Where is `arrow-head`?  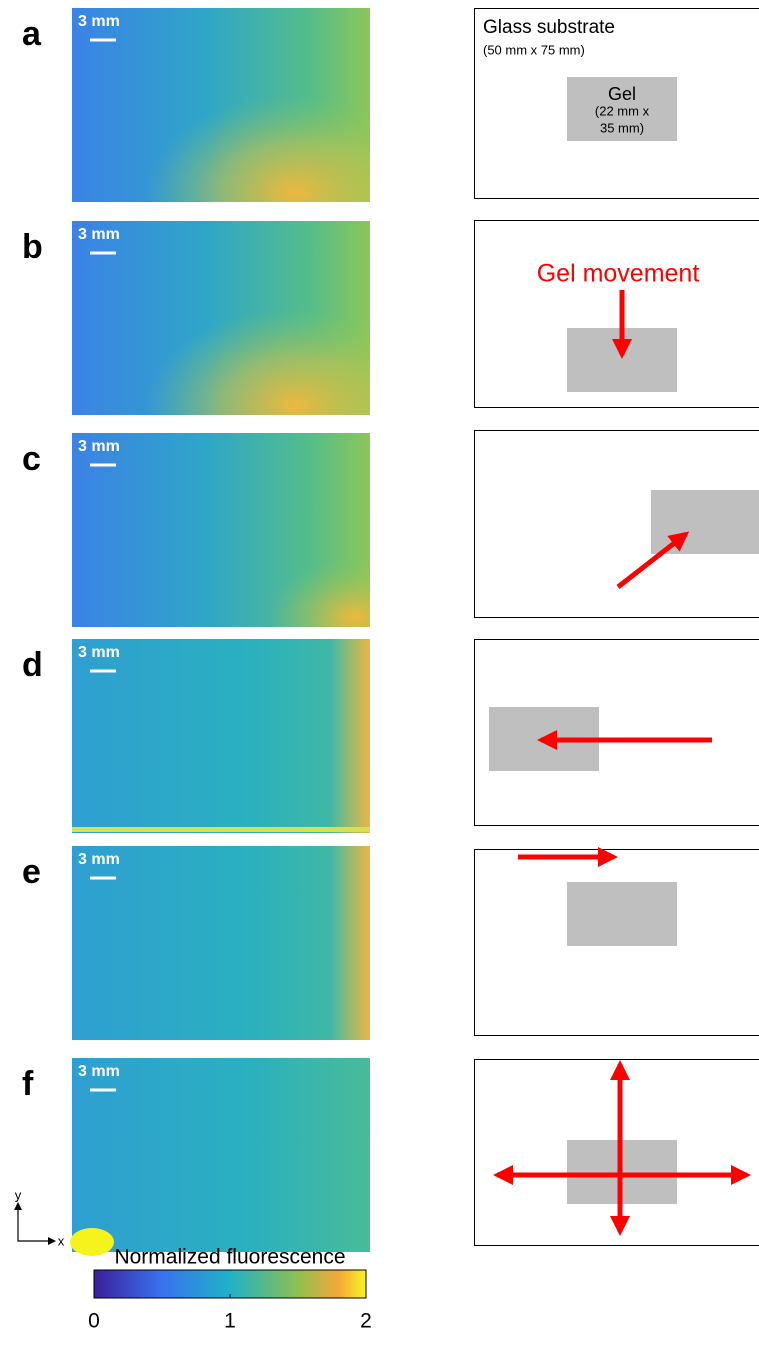 arrow-head is located at coordinates (35, 1223).